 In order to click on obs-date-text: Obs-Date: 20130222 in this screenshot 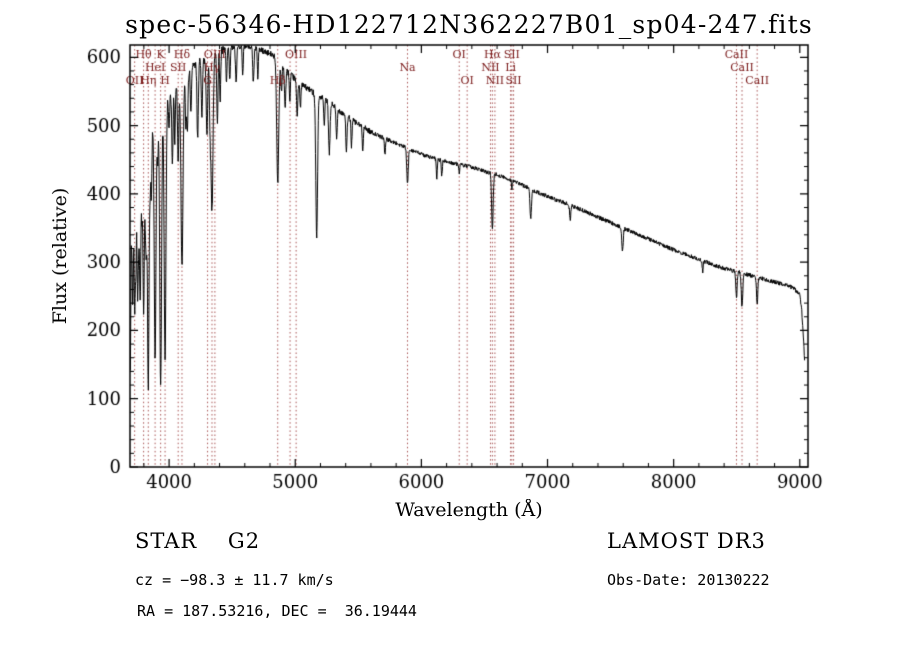, I will do `click(688, 580)`.